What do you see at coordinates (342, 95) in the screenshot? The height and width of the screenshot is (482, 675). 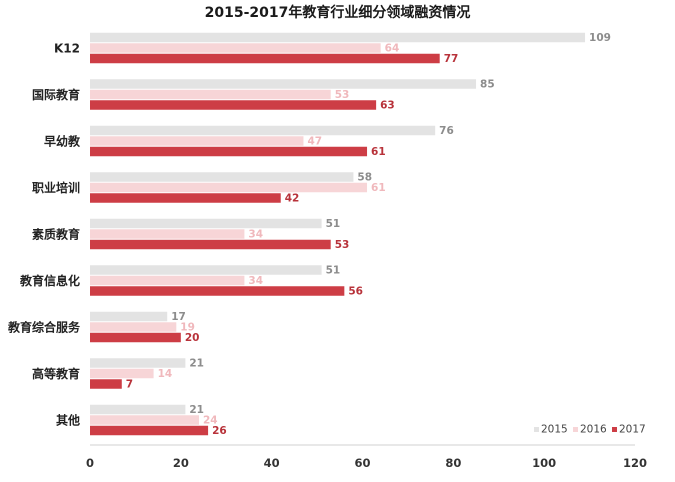 I see `data-label-2016: 53` at bounding box center [342, 95].